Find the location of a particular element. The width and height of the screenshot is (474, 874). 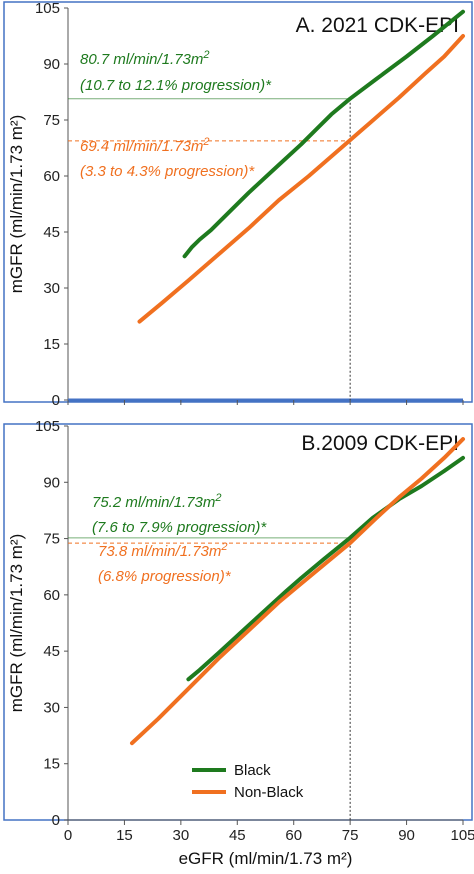

panel-title: A. 2021 CDK-EPI is located at coordinates (377, 25).